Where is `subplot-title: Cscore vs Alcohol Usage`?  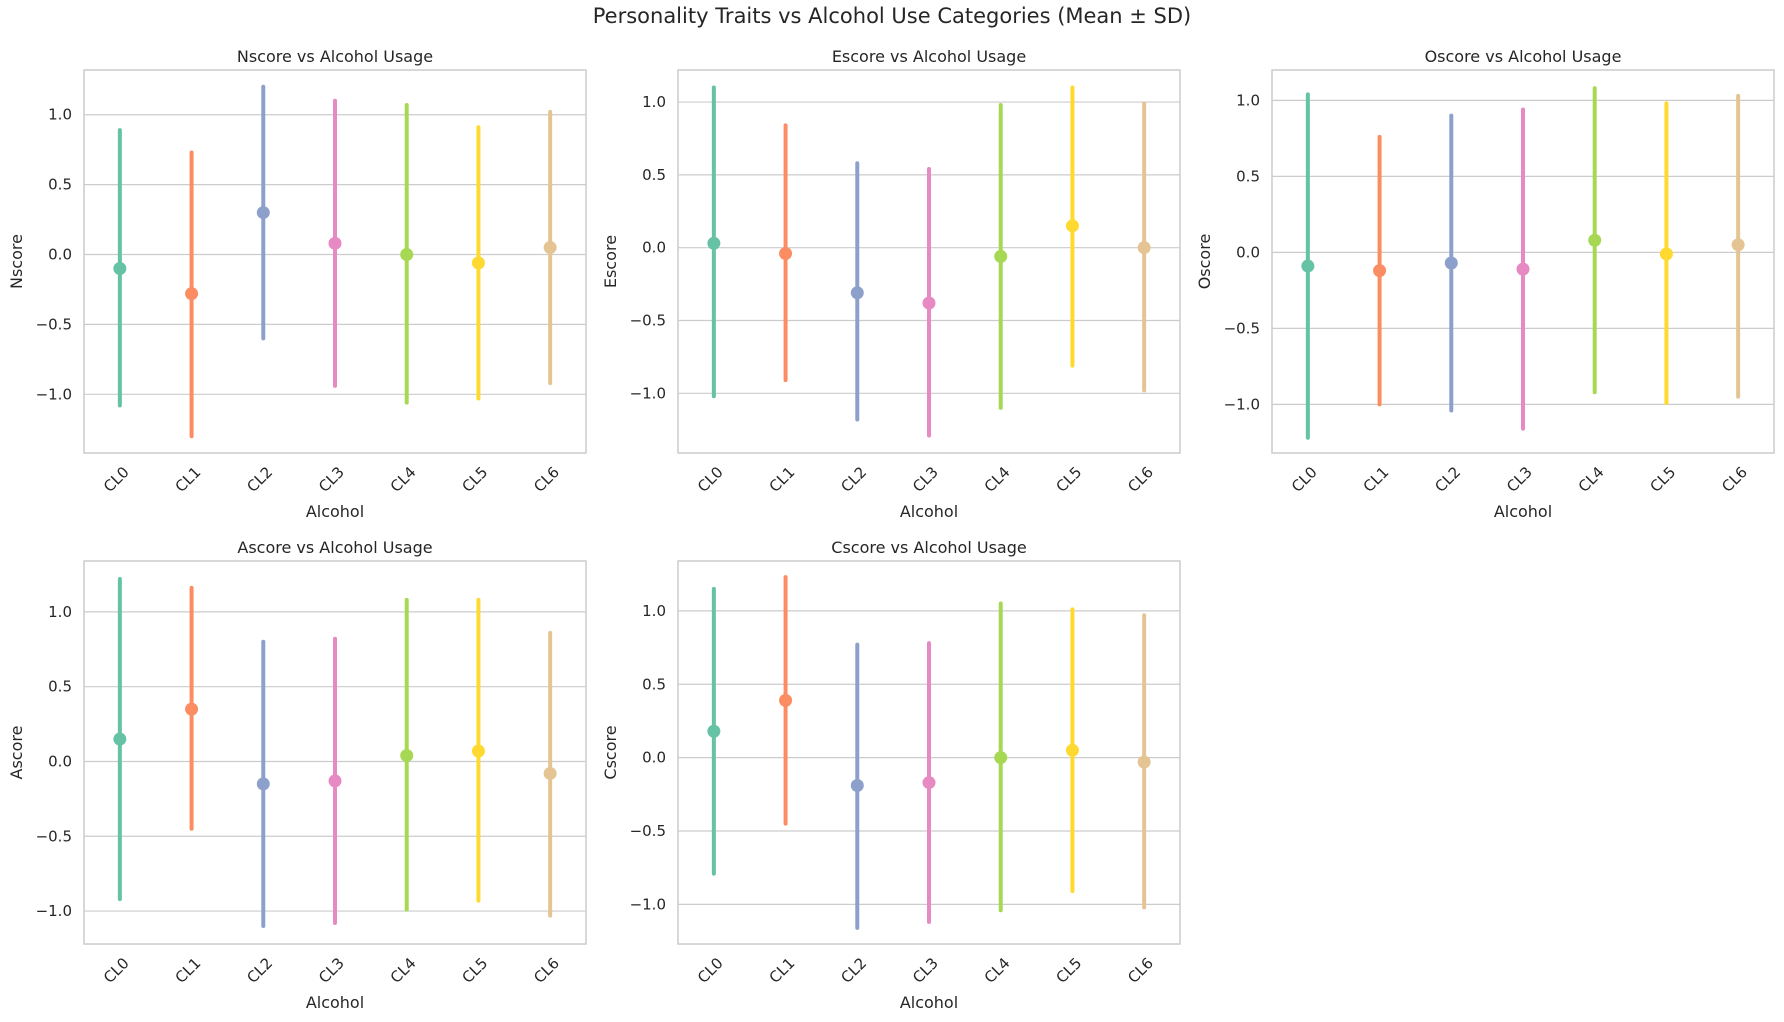
subplot-title: Cscore vs Alcohol Usage is located at coordinates (928, 547).